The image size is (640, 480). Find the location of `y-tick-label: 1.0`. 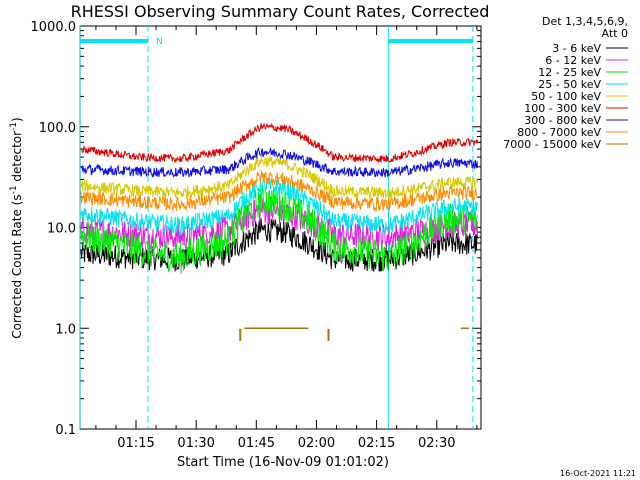

y-tick-label: 1.0 is located at coordinates (65, 329).